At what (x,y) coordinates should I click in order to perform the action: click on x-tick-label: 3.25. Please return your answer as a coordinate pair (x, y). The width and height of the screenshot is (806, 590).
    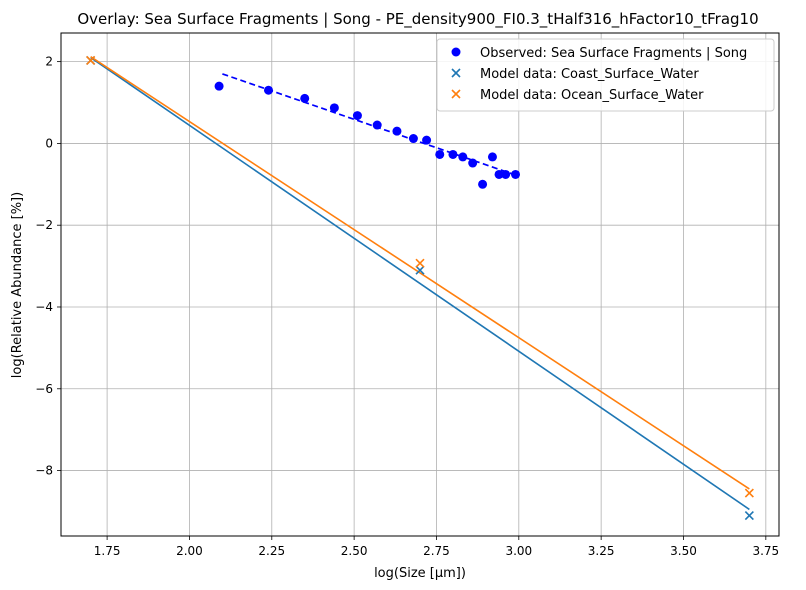
    Looking at the image, I should click on (601, 551).